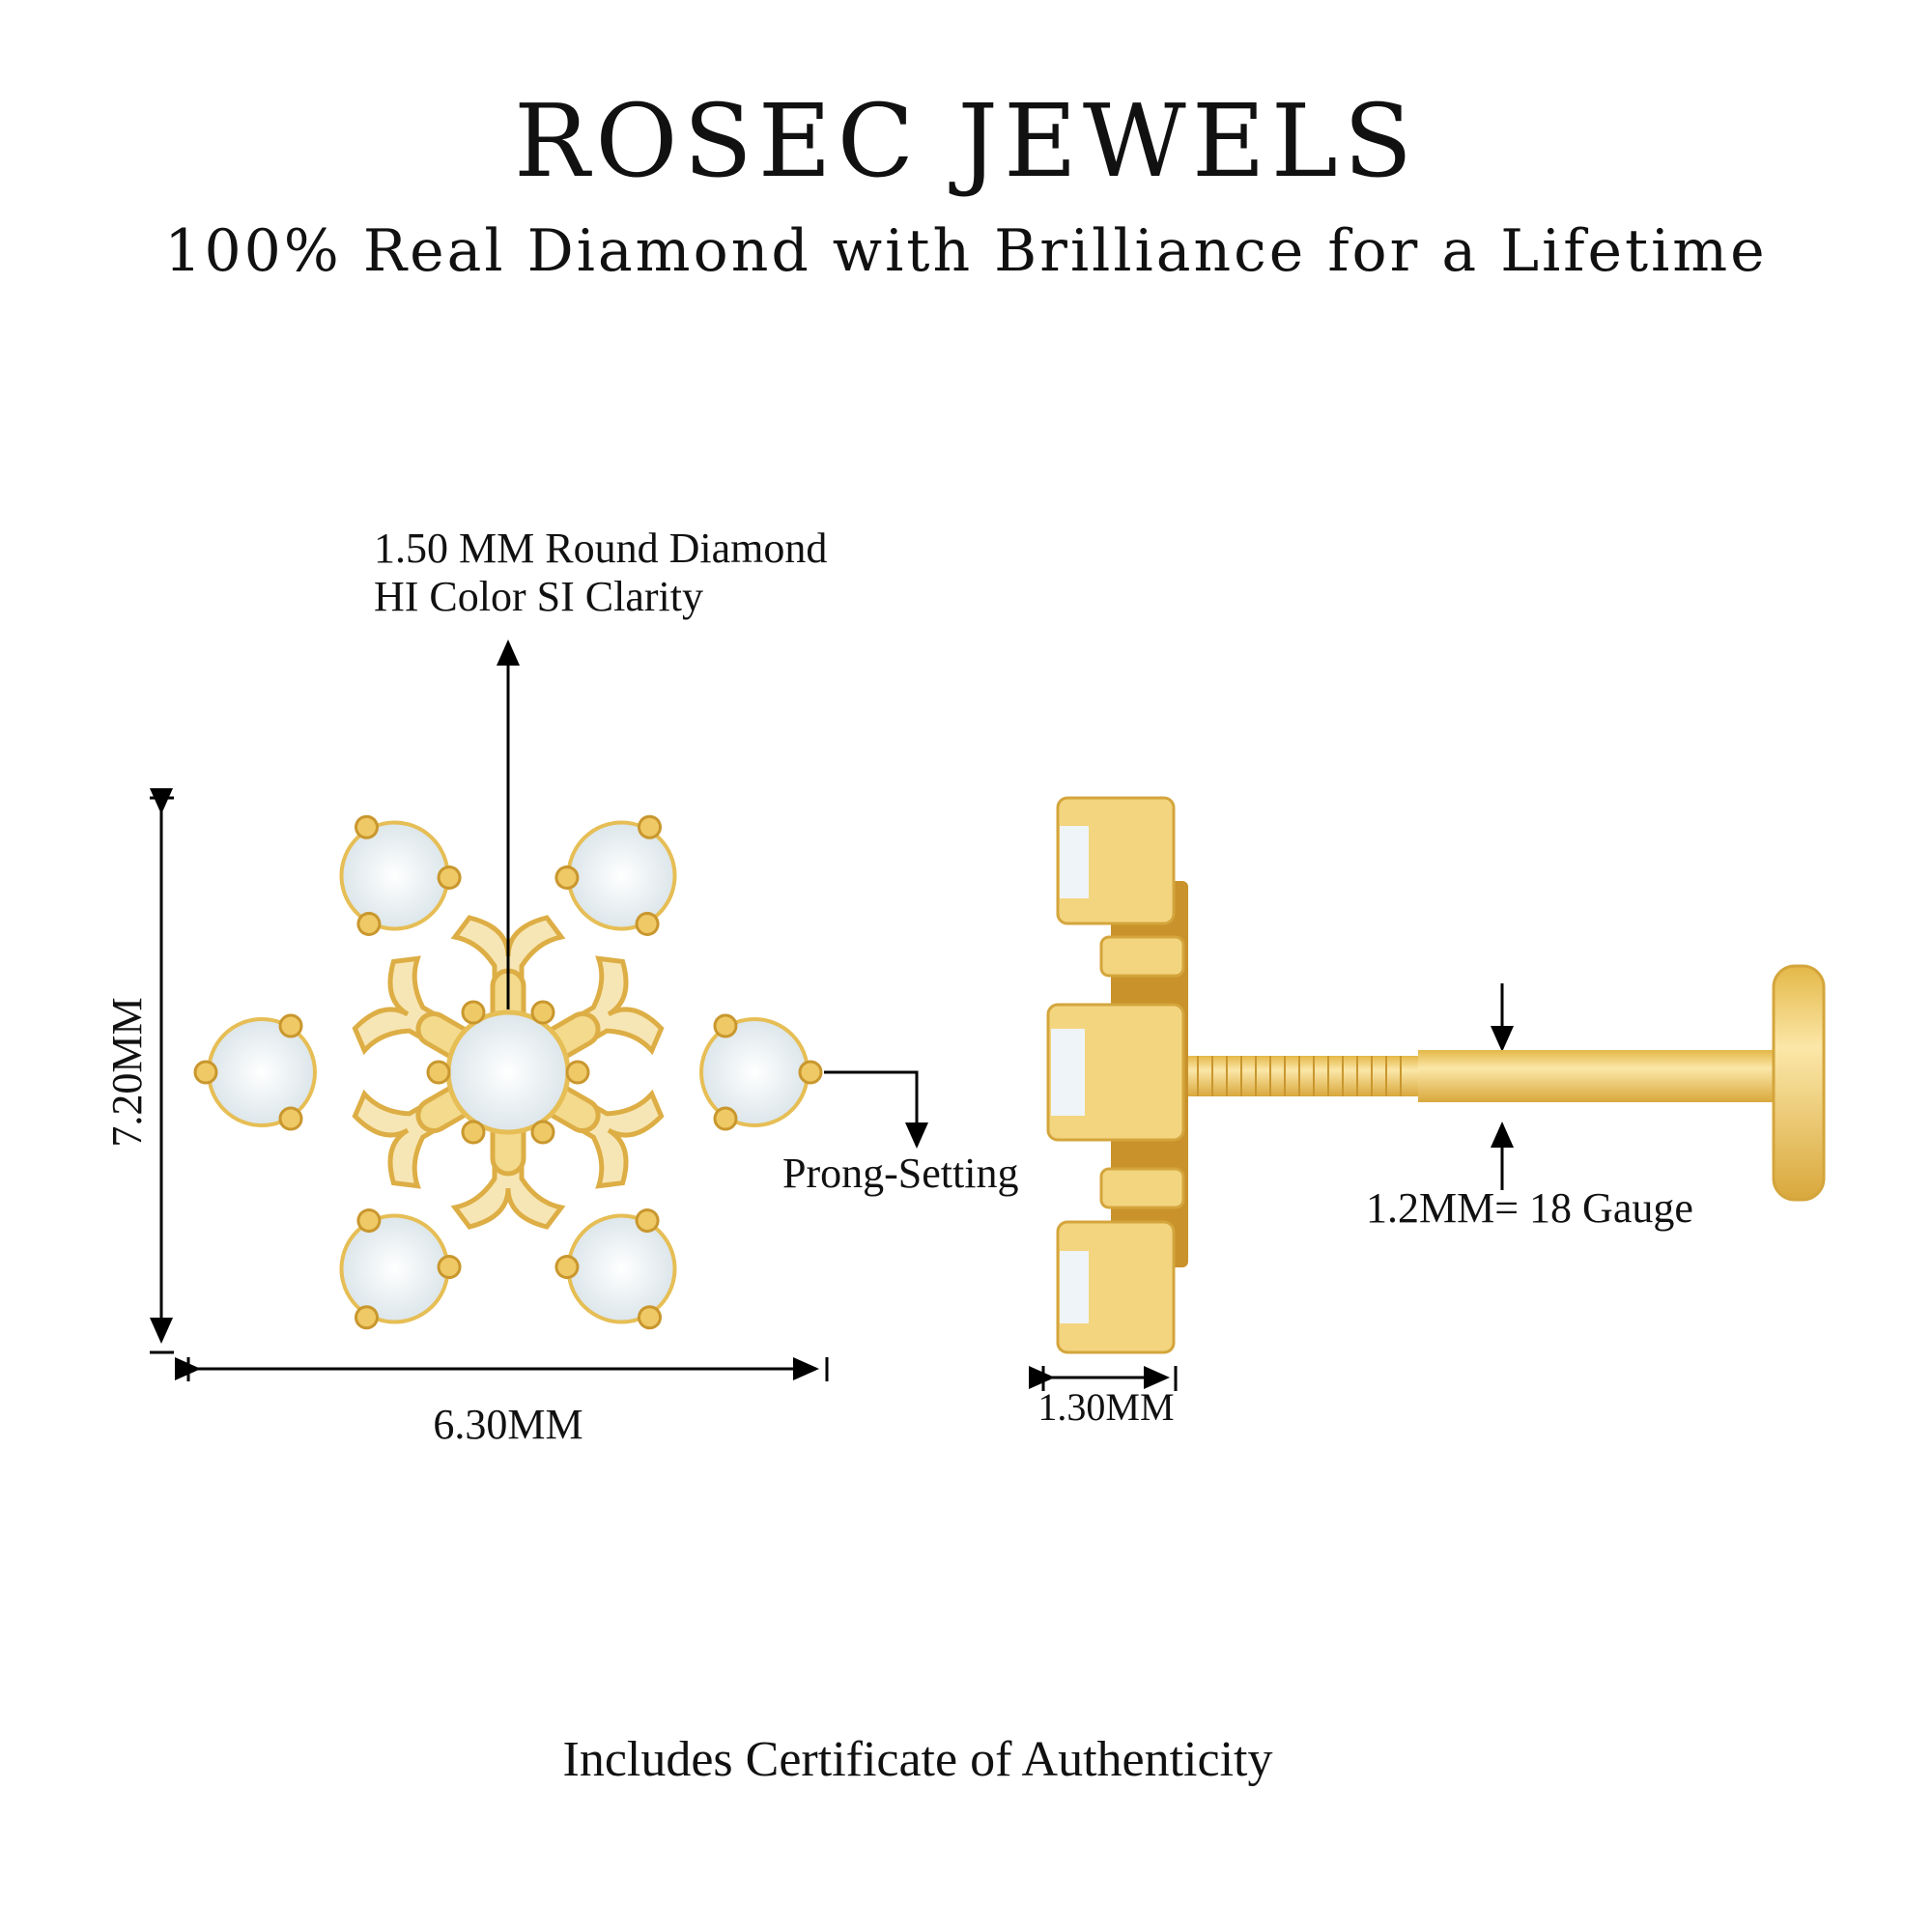  I want to click on earring-side-view, so click(1436, 1075).